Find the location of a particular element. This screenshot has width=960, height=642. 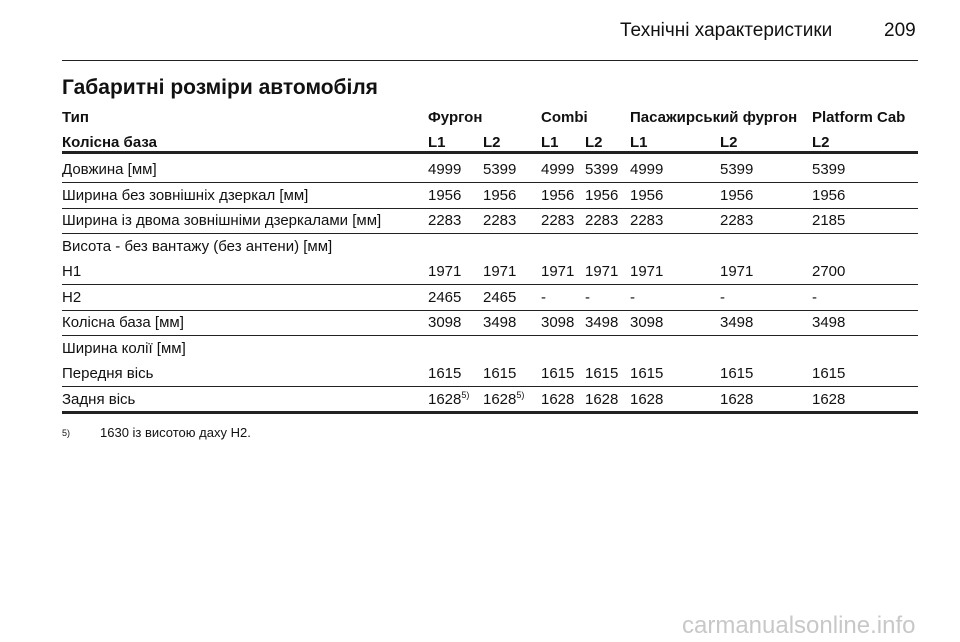

header-cell: Колісна база is located at coordinates (109, 142).